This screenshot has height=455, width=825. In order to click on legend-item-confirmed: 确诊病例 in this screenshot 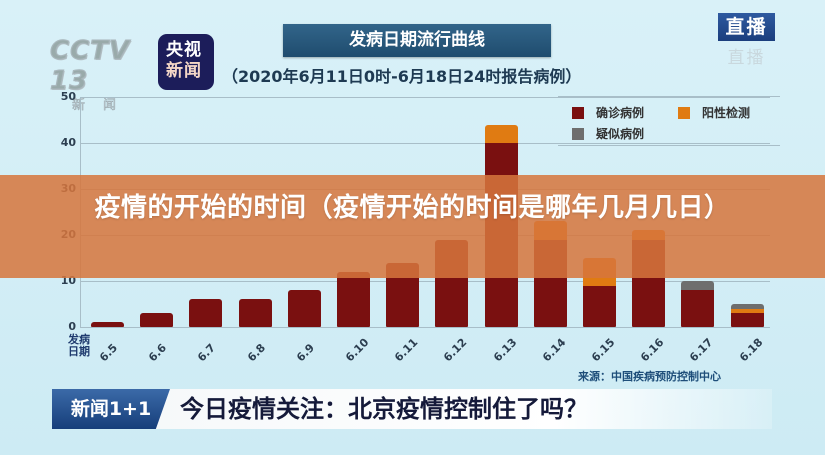, I will do `click(608, 112)`.